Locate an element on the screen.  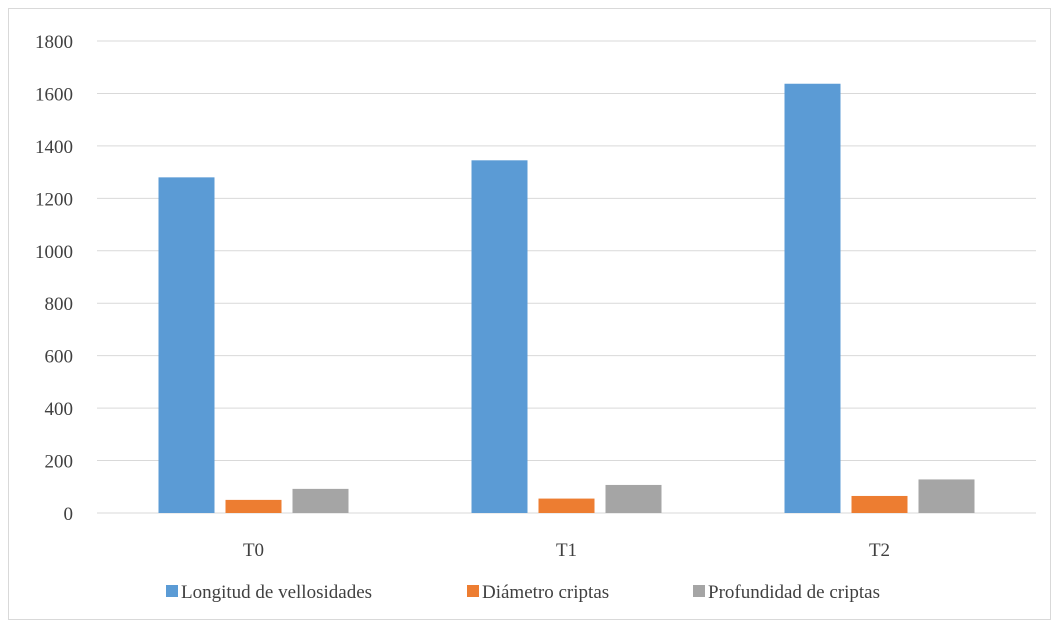
x-tick-label: T1 is located at coordinates (566, 550).